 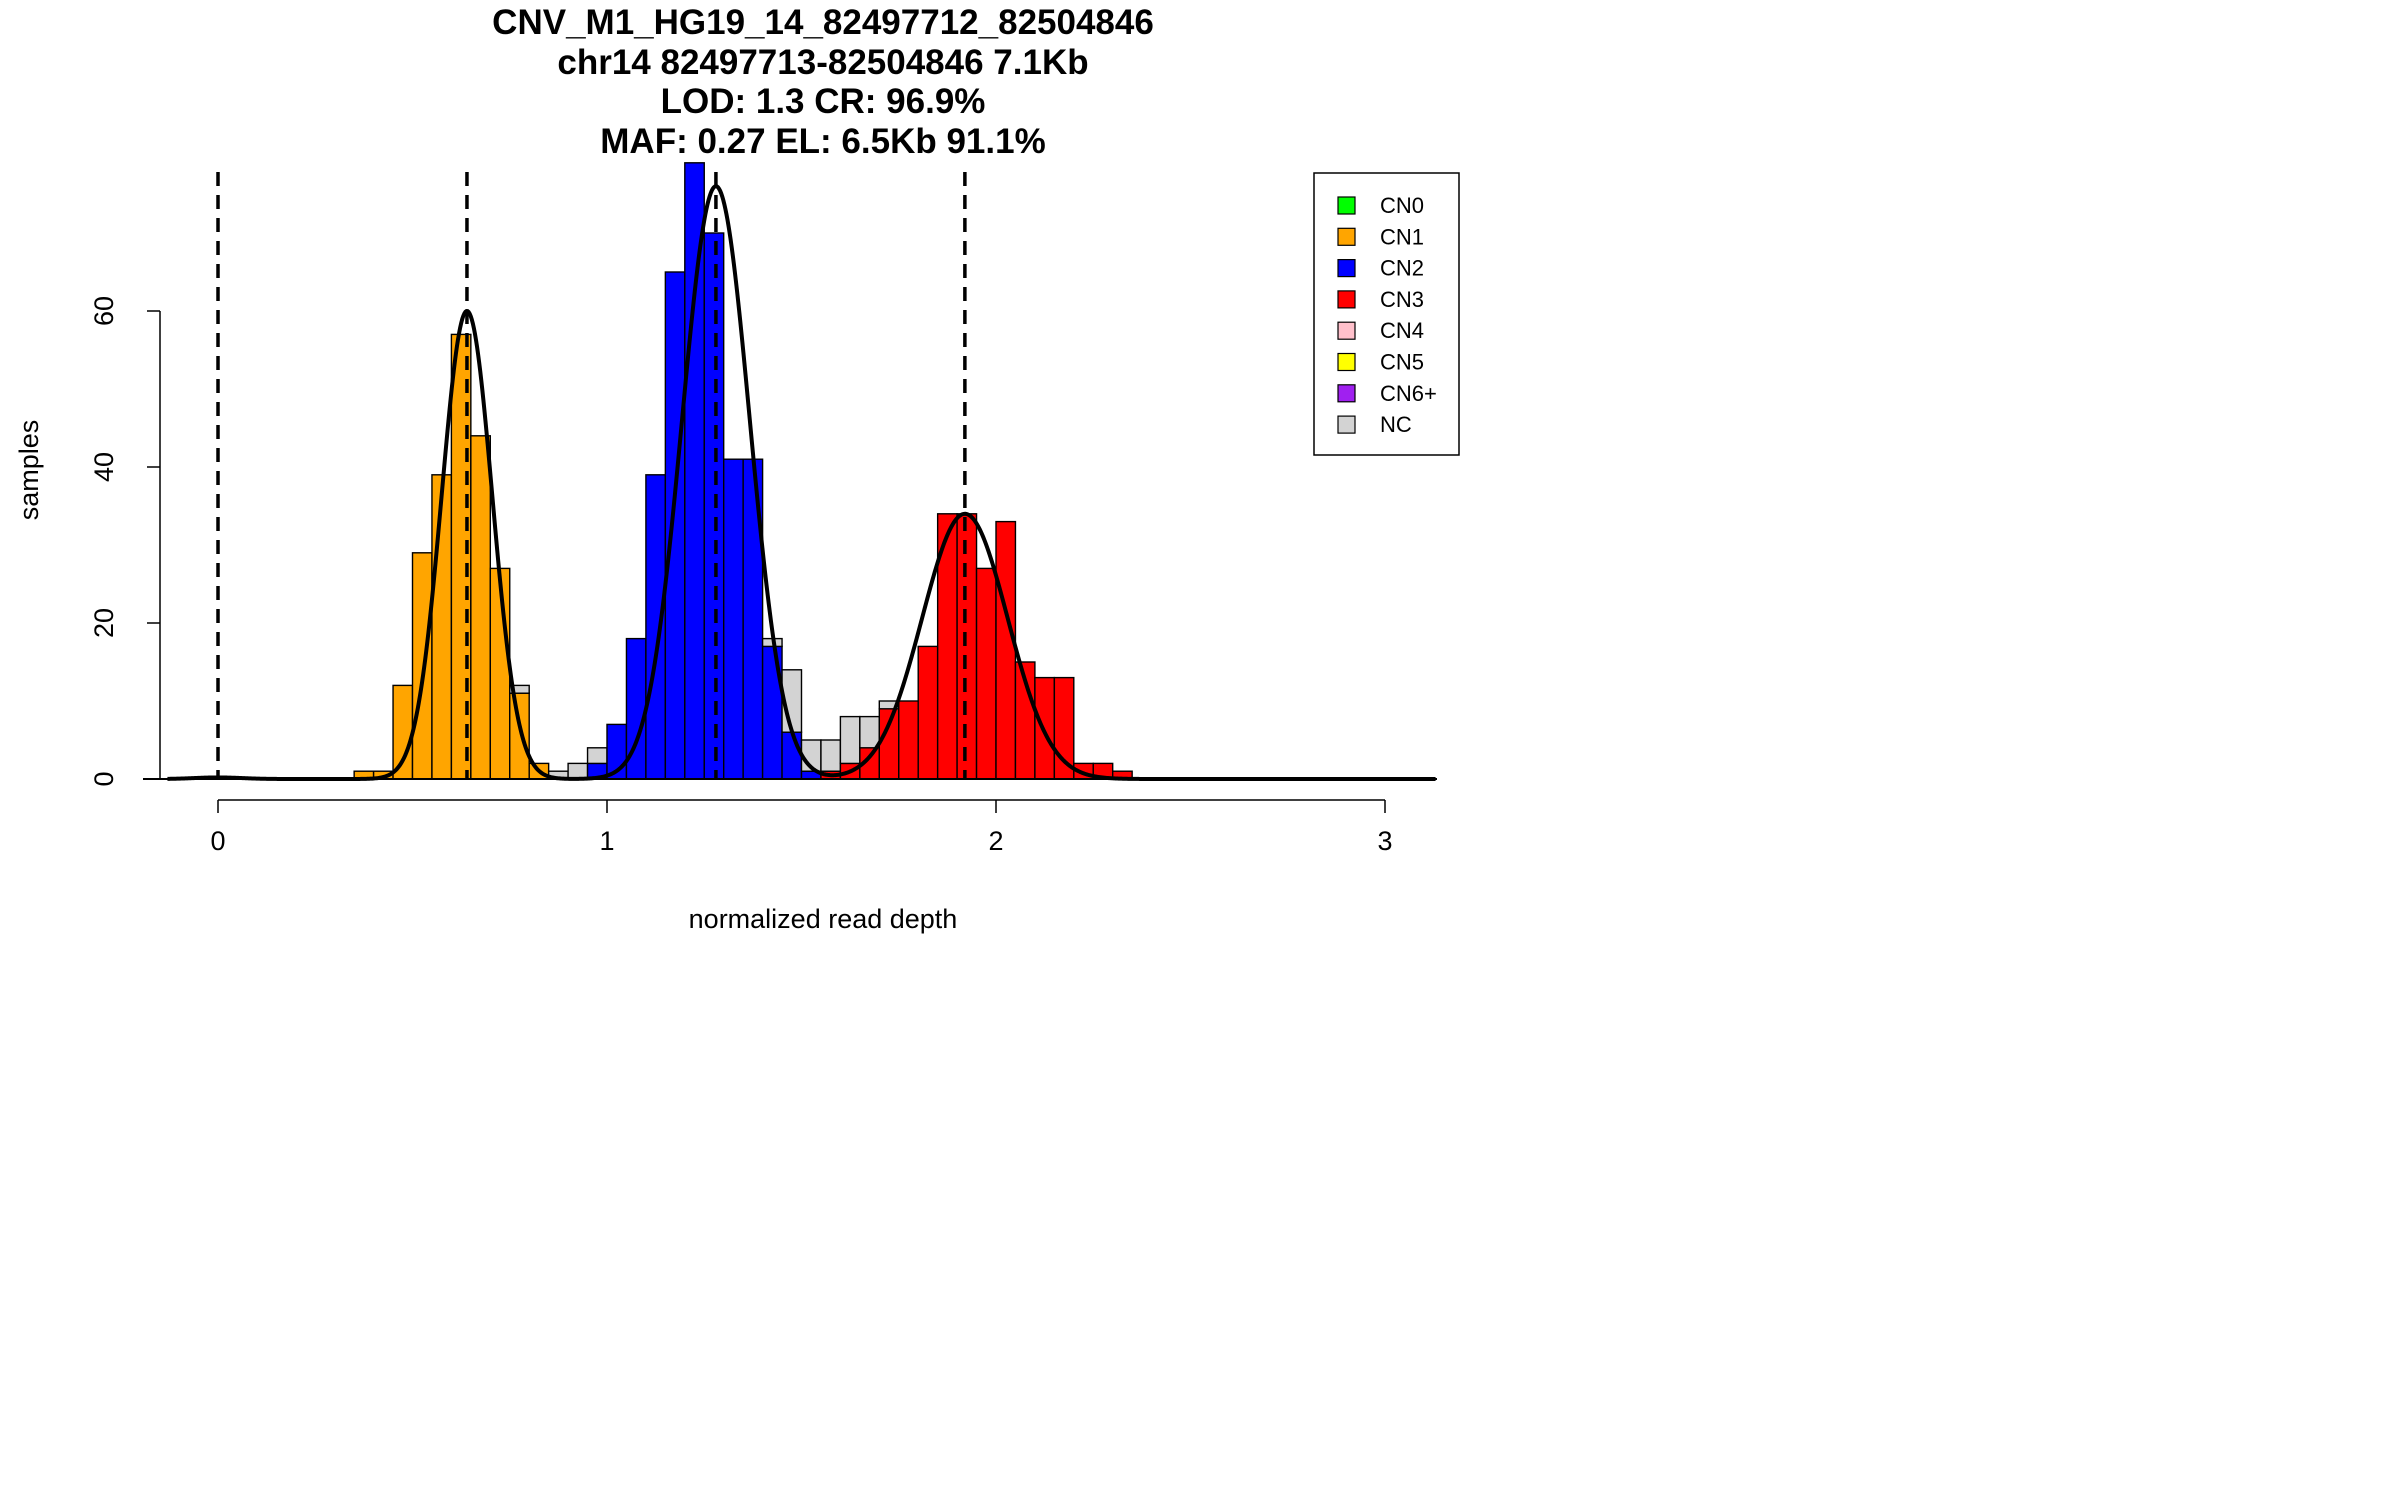 I want to click on legend-label: CN4, so click(x=1402, y=330).